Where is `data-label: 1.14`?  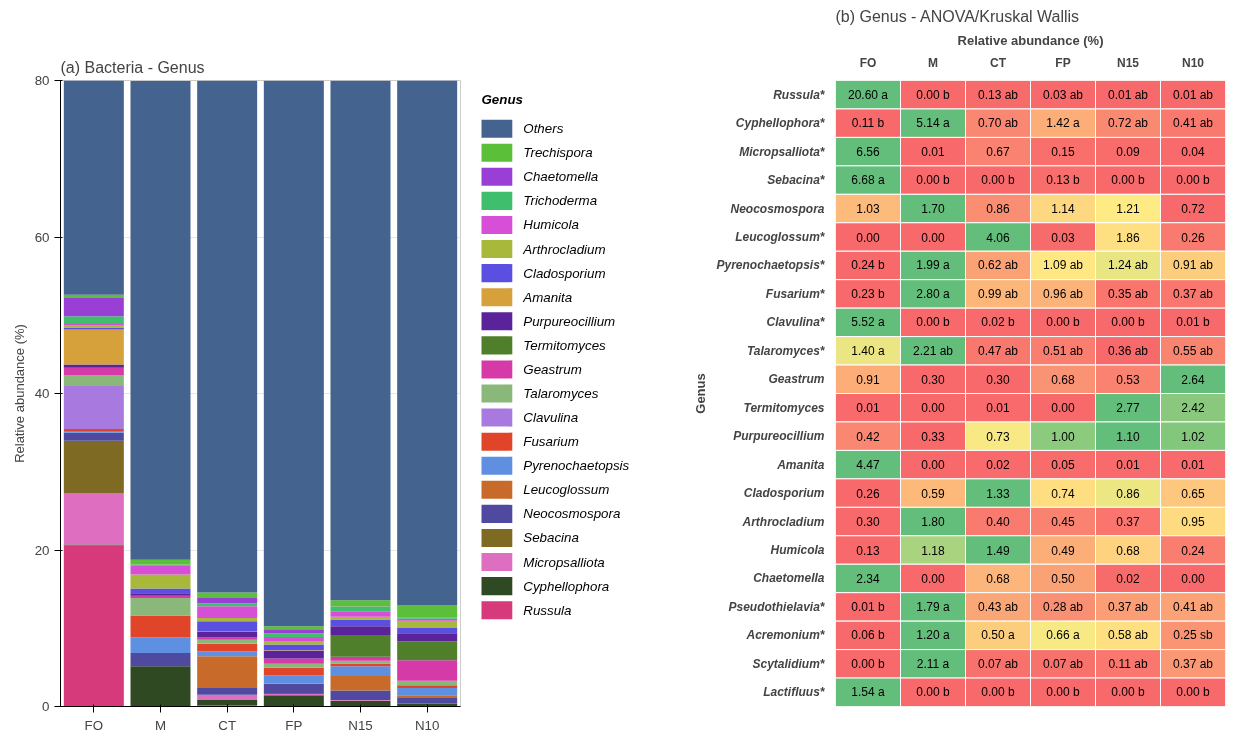 data-label: 1.14 is located at coordinates (1063, 209).